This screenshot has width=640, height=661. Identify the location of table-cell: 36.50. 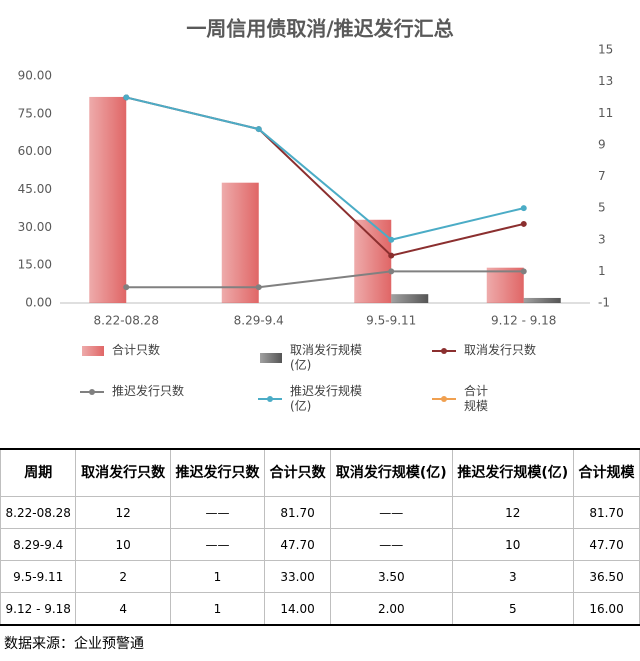
(606, 576).